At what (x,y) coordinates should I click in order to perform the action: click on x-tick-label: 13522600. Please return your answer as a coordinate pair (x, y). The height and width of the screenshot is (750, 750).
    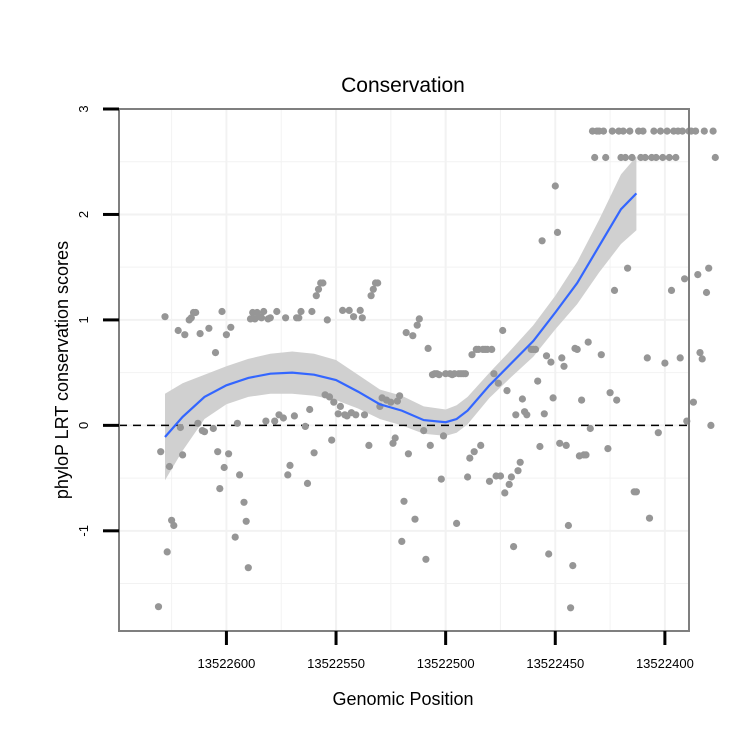
    Looking at the image, I should click on (227, 663).